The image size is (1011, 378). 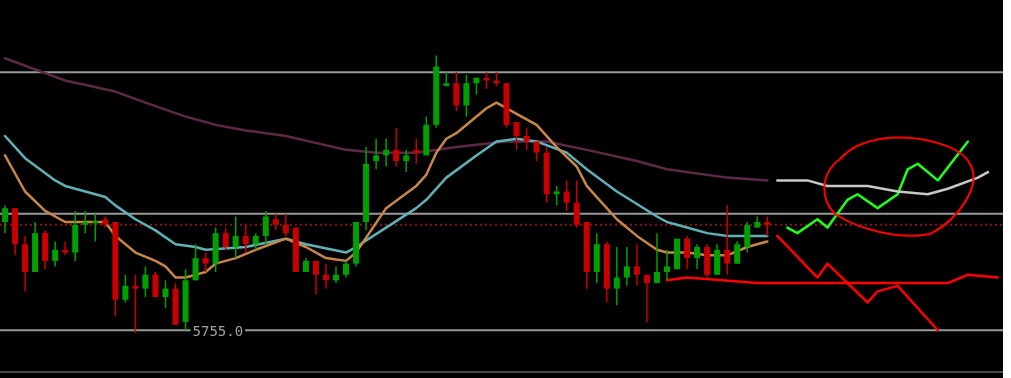 What do you see at coordinates (218, 330) in the screenshot?
I see `annotation: 5755.0` at bounding box center [218, 330].